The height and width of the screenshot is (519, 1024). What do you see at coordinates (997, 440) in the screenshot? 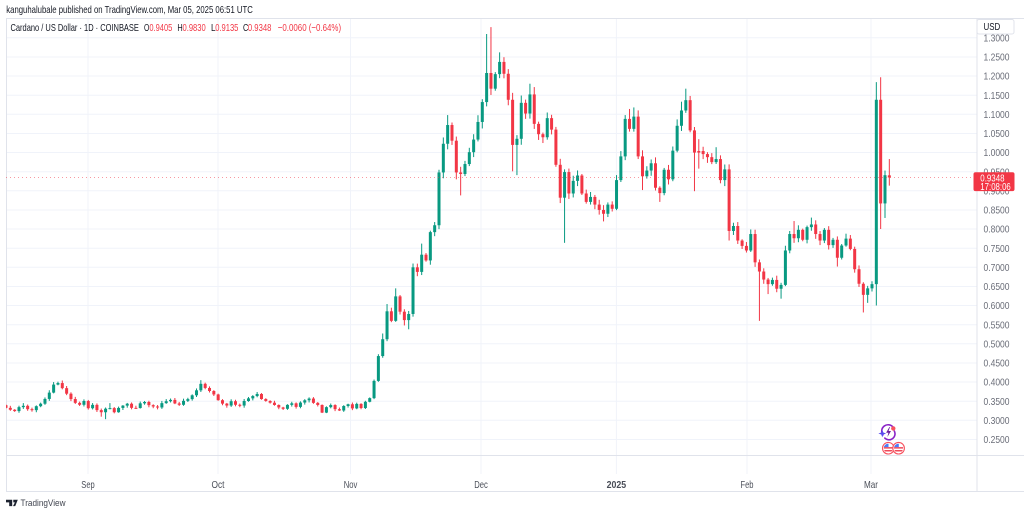
I see `svg-text: 0.2500` at bounding box center [997, 440].